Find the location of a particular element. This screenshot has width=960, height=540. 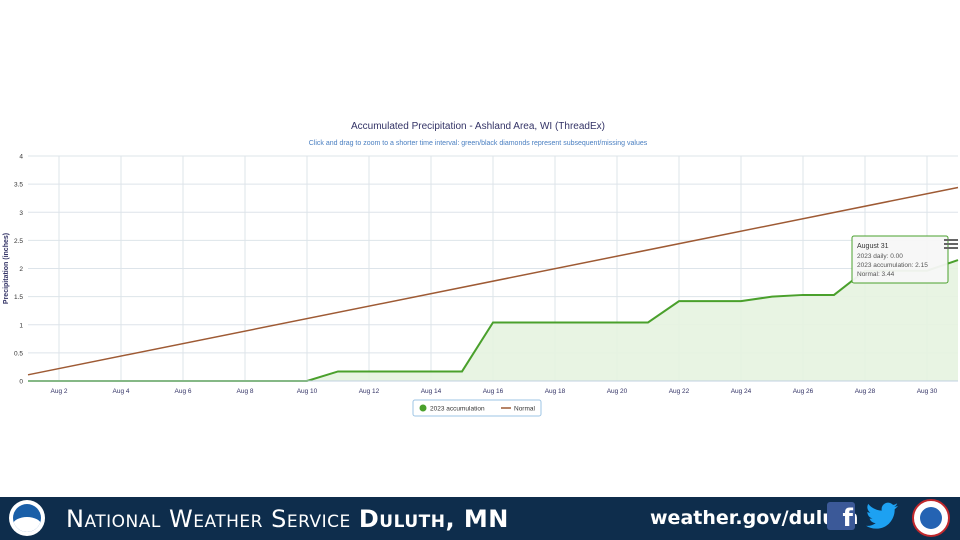

y-tick-label: 0.5 is located at coordinates (18, 353).